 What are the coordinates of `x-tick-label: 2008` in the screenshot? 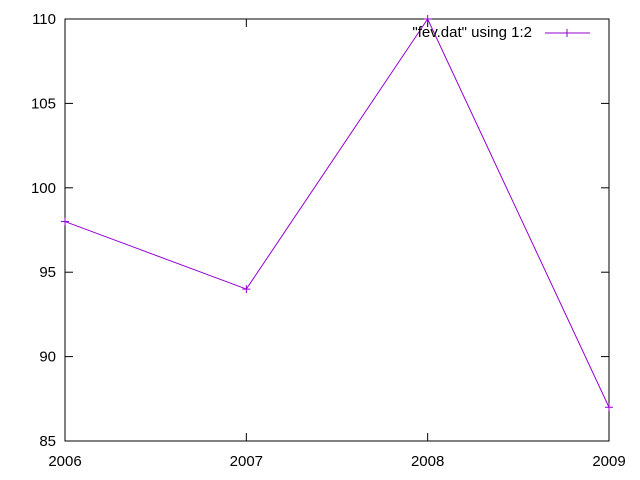 It's located at (427, 461).